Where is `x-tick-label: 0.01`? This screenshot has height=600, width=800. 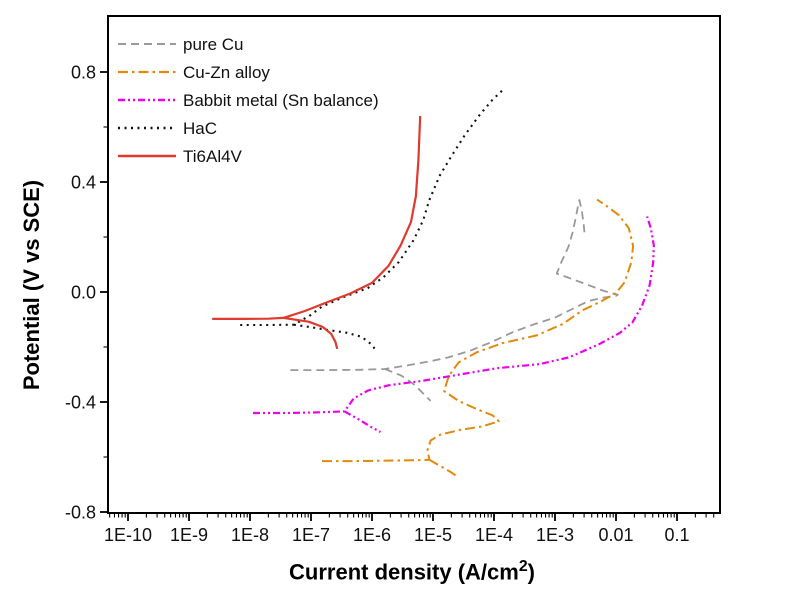
x-tick-label: 0.01 is located at coordinates (615, 535).